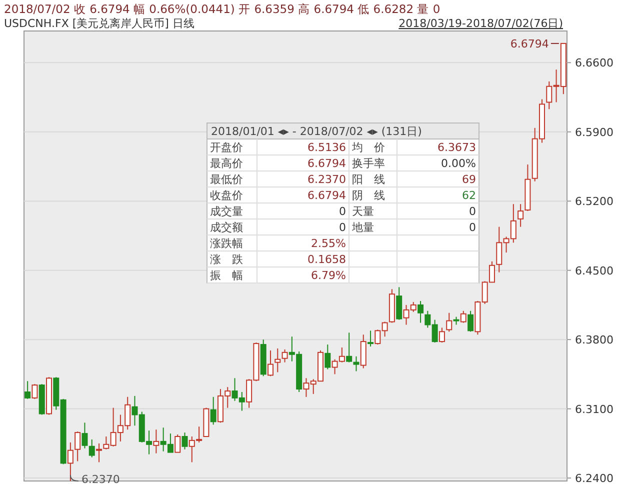  Describe the element at coordinates (594, 409) in the screenshot. I see `y-tick-label: 6.3100` at that location.